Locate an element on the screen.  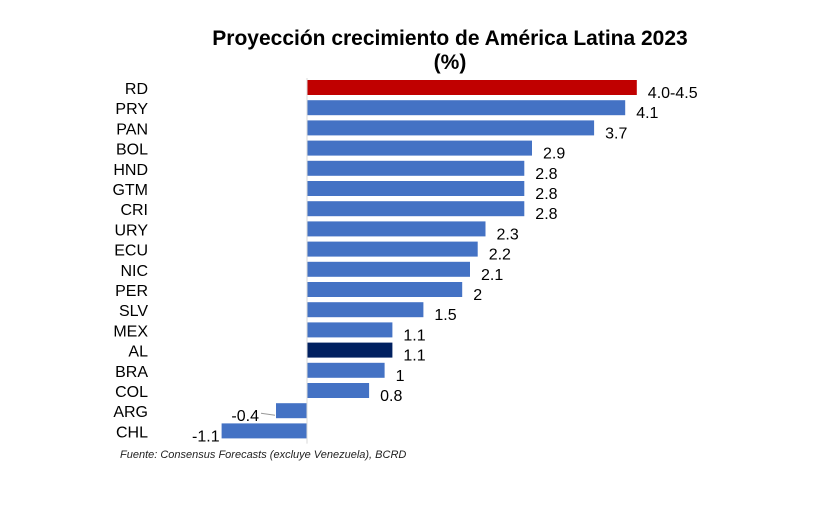
category-label-cri: CRI is located at coordinates (134, 210).